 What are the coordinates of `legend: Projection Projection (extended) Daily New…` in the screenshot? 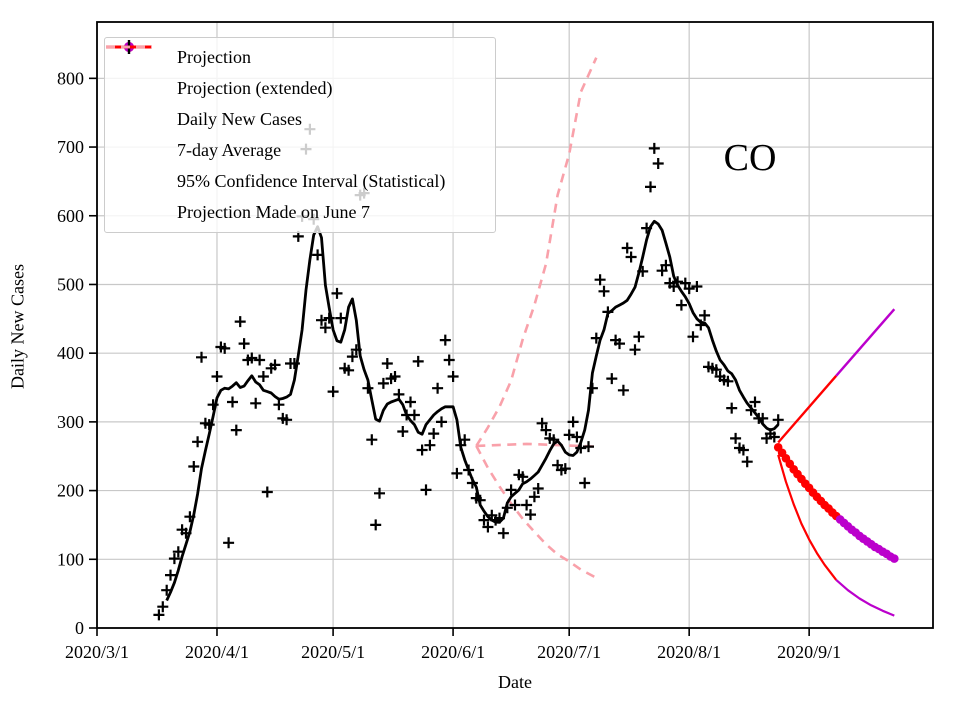 It's located at (300, 135).